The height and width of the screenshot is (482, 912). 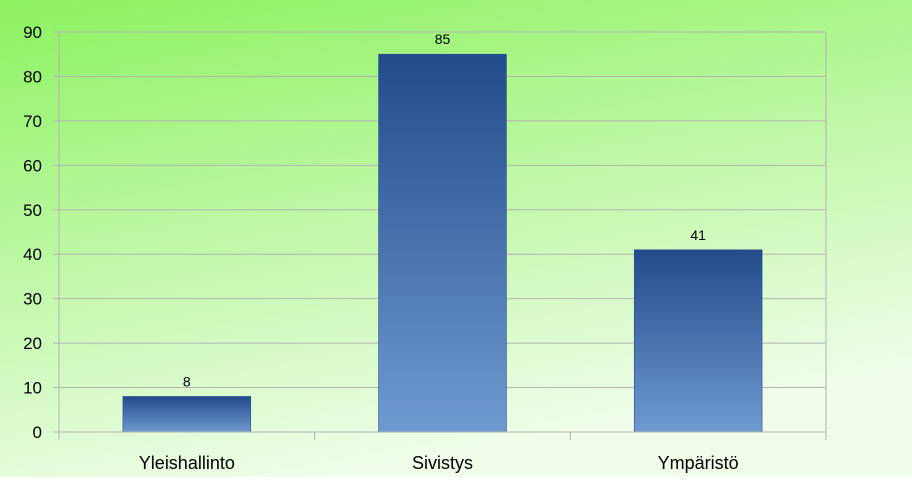 What do you see at coordinates (32, 165) in the screenshot?
I see `y-tick-label: 60` at bounding box center [32, 165].